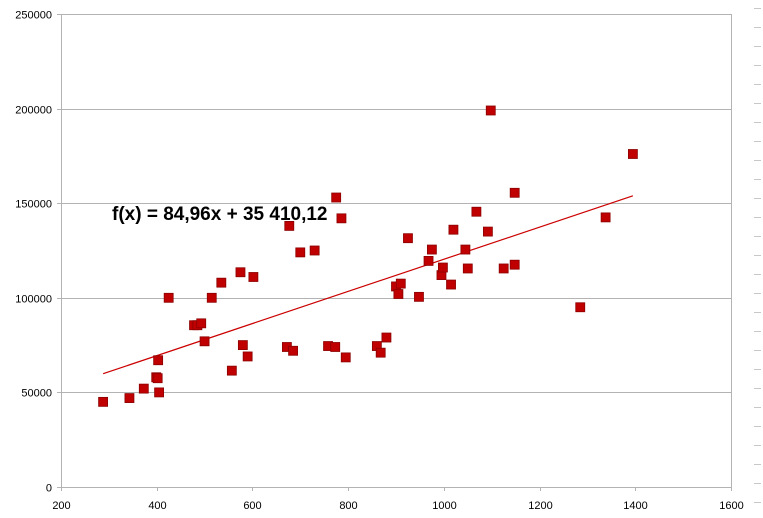 The image size is (763, 518). Describe the element at coordinates (33, 252) in the screenshot. I see `y-axis-tick-labels: 0 50000 100000 150000 200000 250000` at that location.